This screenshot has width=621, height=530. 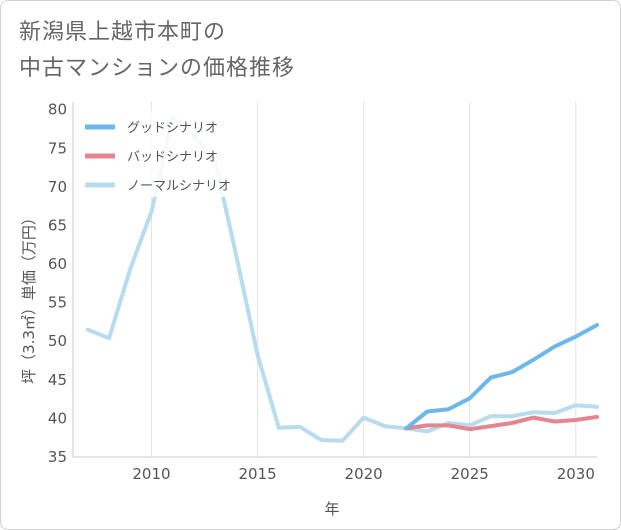 What do you see at coordinates (57, 380) in the screenshot?
I see `y-tick-label: 45` at bounding box center [57, 380].